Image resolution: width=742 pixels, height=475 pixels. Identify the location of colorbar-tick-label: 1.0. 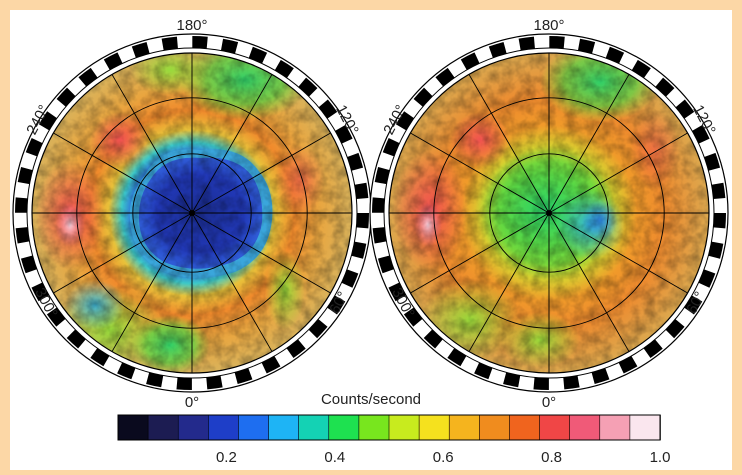
(660, 457).